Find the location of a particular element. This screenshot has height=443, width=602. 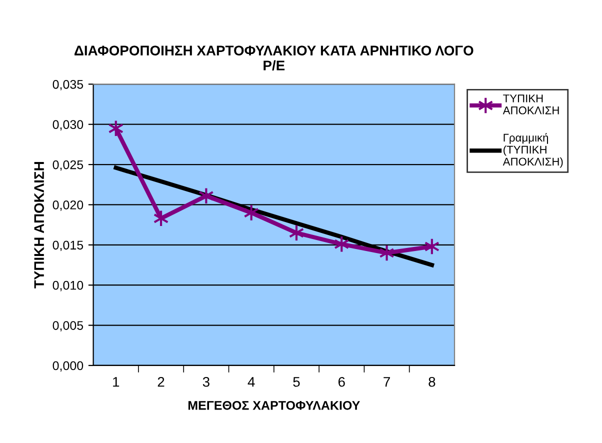

x-tick-label: 4 is located at coordinates (251, 382).